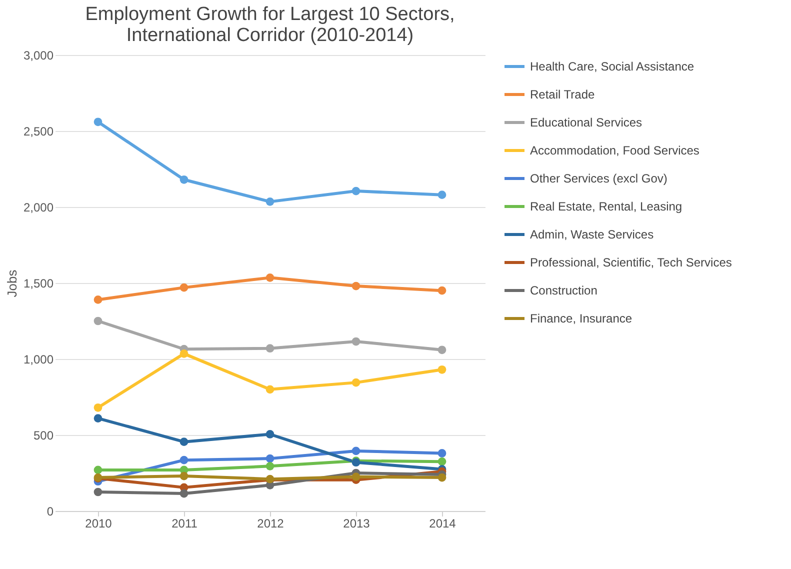  I want to click on y-tick-label: 3,000, so click(38, 55).